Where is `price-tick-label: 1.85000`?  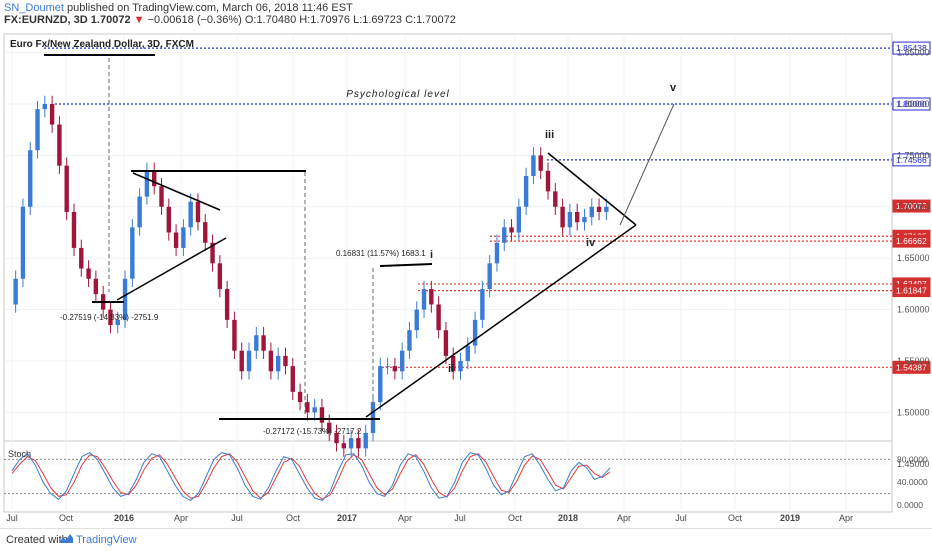
price-tick-label: 1.85000 is located at coordinates (913, 53).